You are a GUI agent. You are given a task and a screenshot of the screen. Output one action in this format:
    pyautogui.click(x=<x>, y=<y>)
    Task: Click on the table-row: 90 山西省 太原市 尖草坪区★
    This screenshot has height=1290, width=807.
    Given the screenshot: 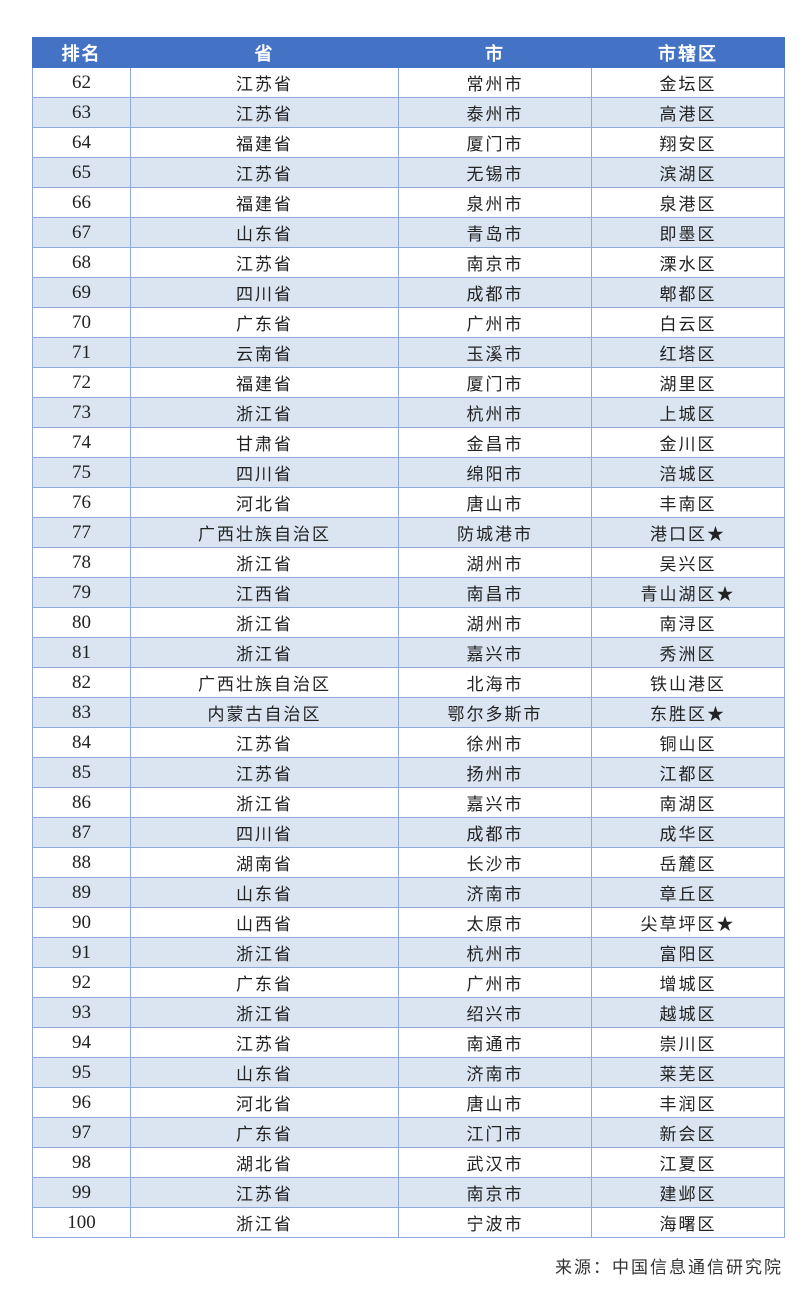 What is the action you would take?
    pyautogui.click(x=408, y=922)
    